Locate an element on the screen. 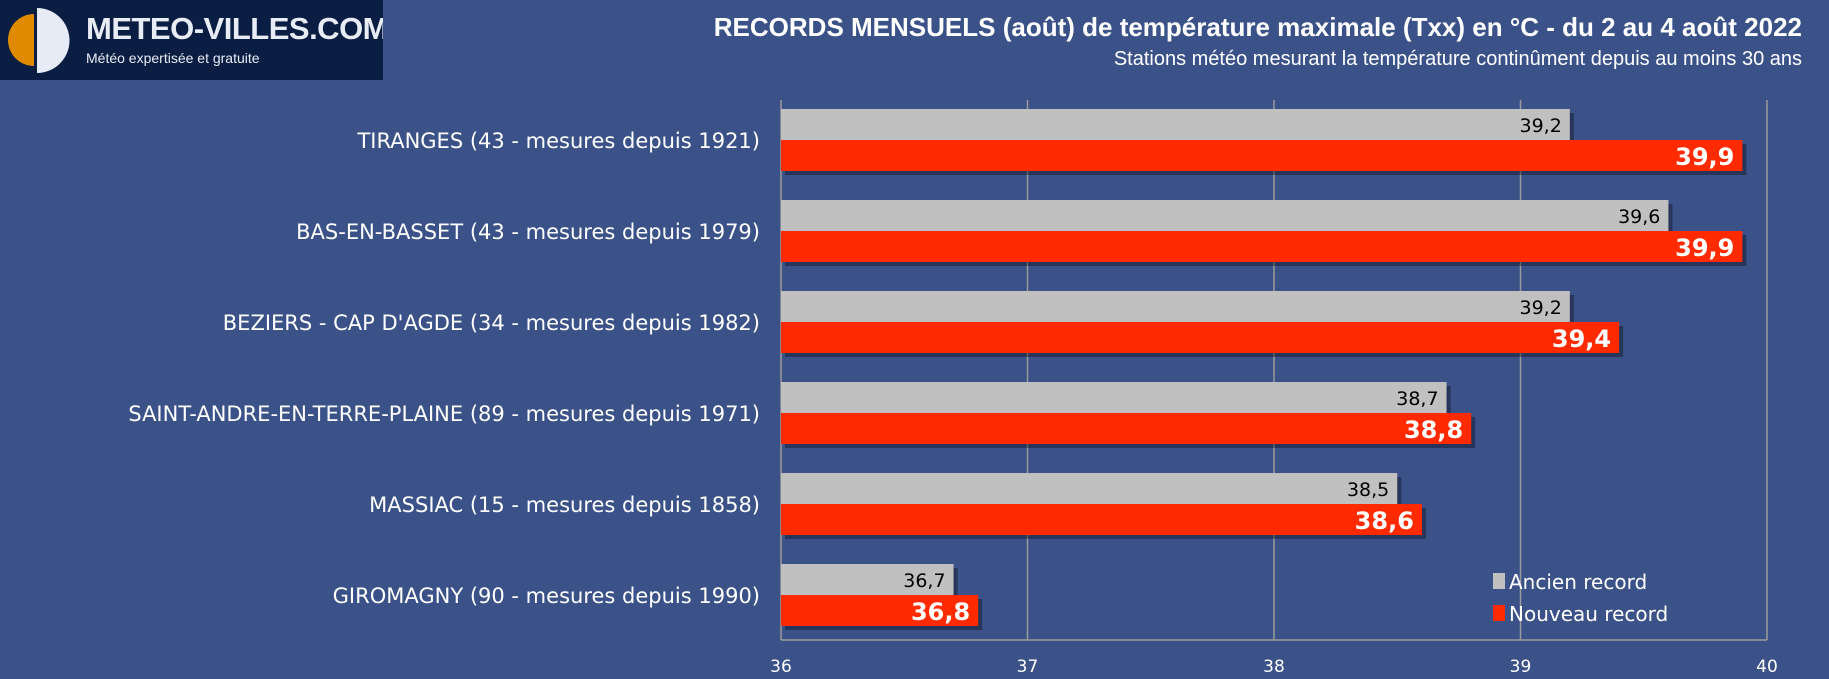  category-label: TIRANGES (43 - mesures depuis 1921) is located at coordinates (558, 141).